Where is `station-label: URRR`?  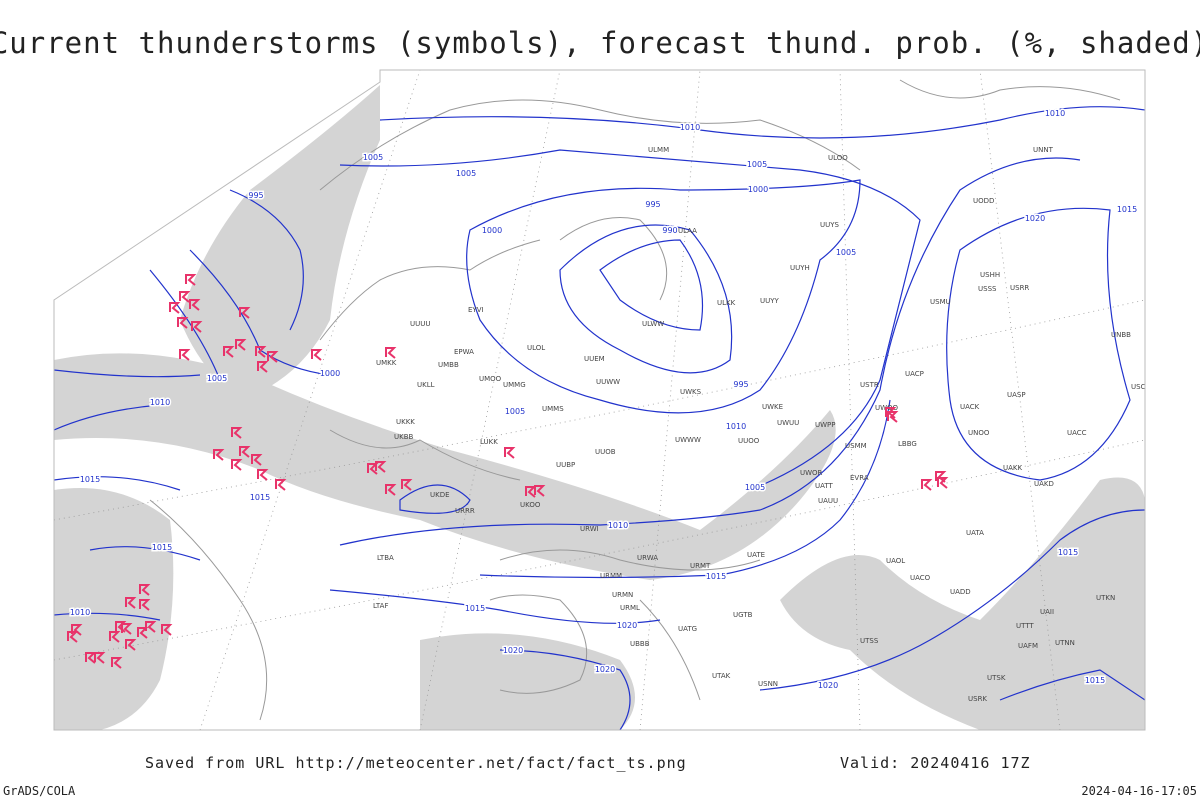 station-label: URRR is located at coordinates (465, 511).